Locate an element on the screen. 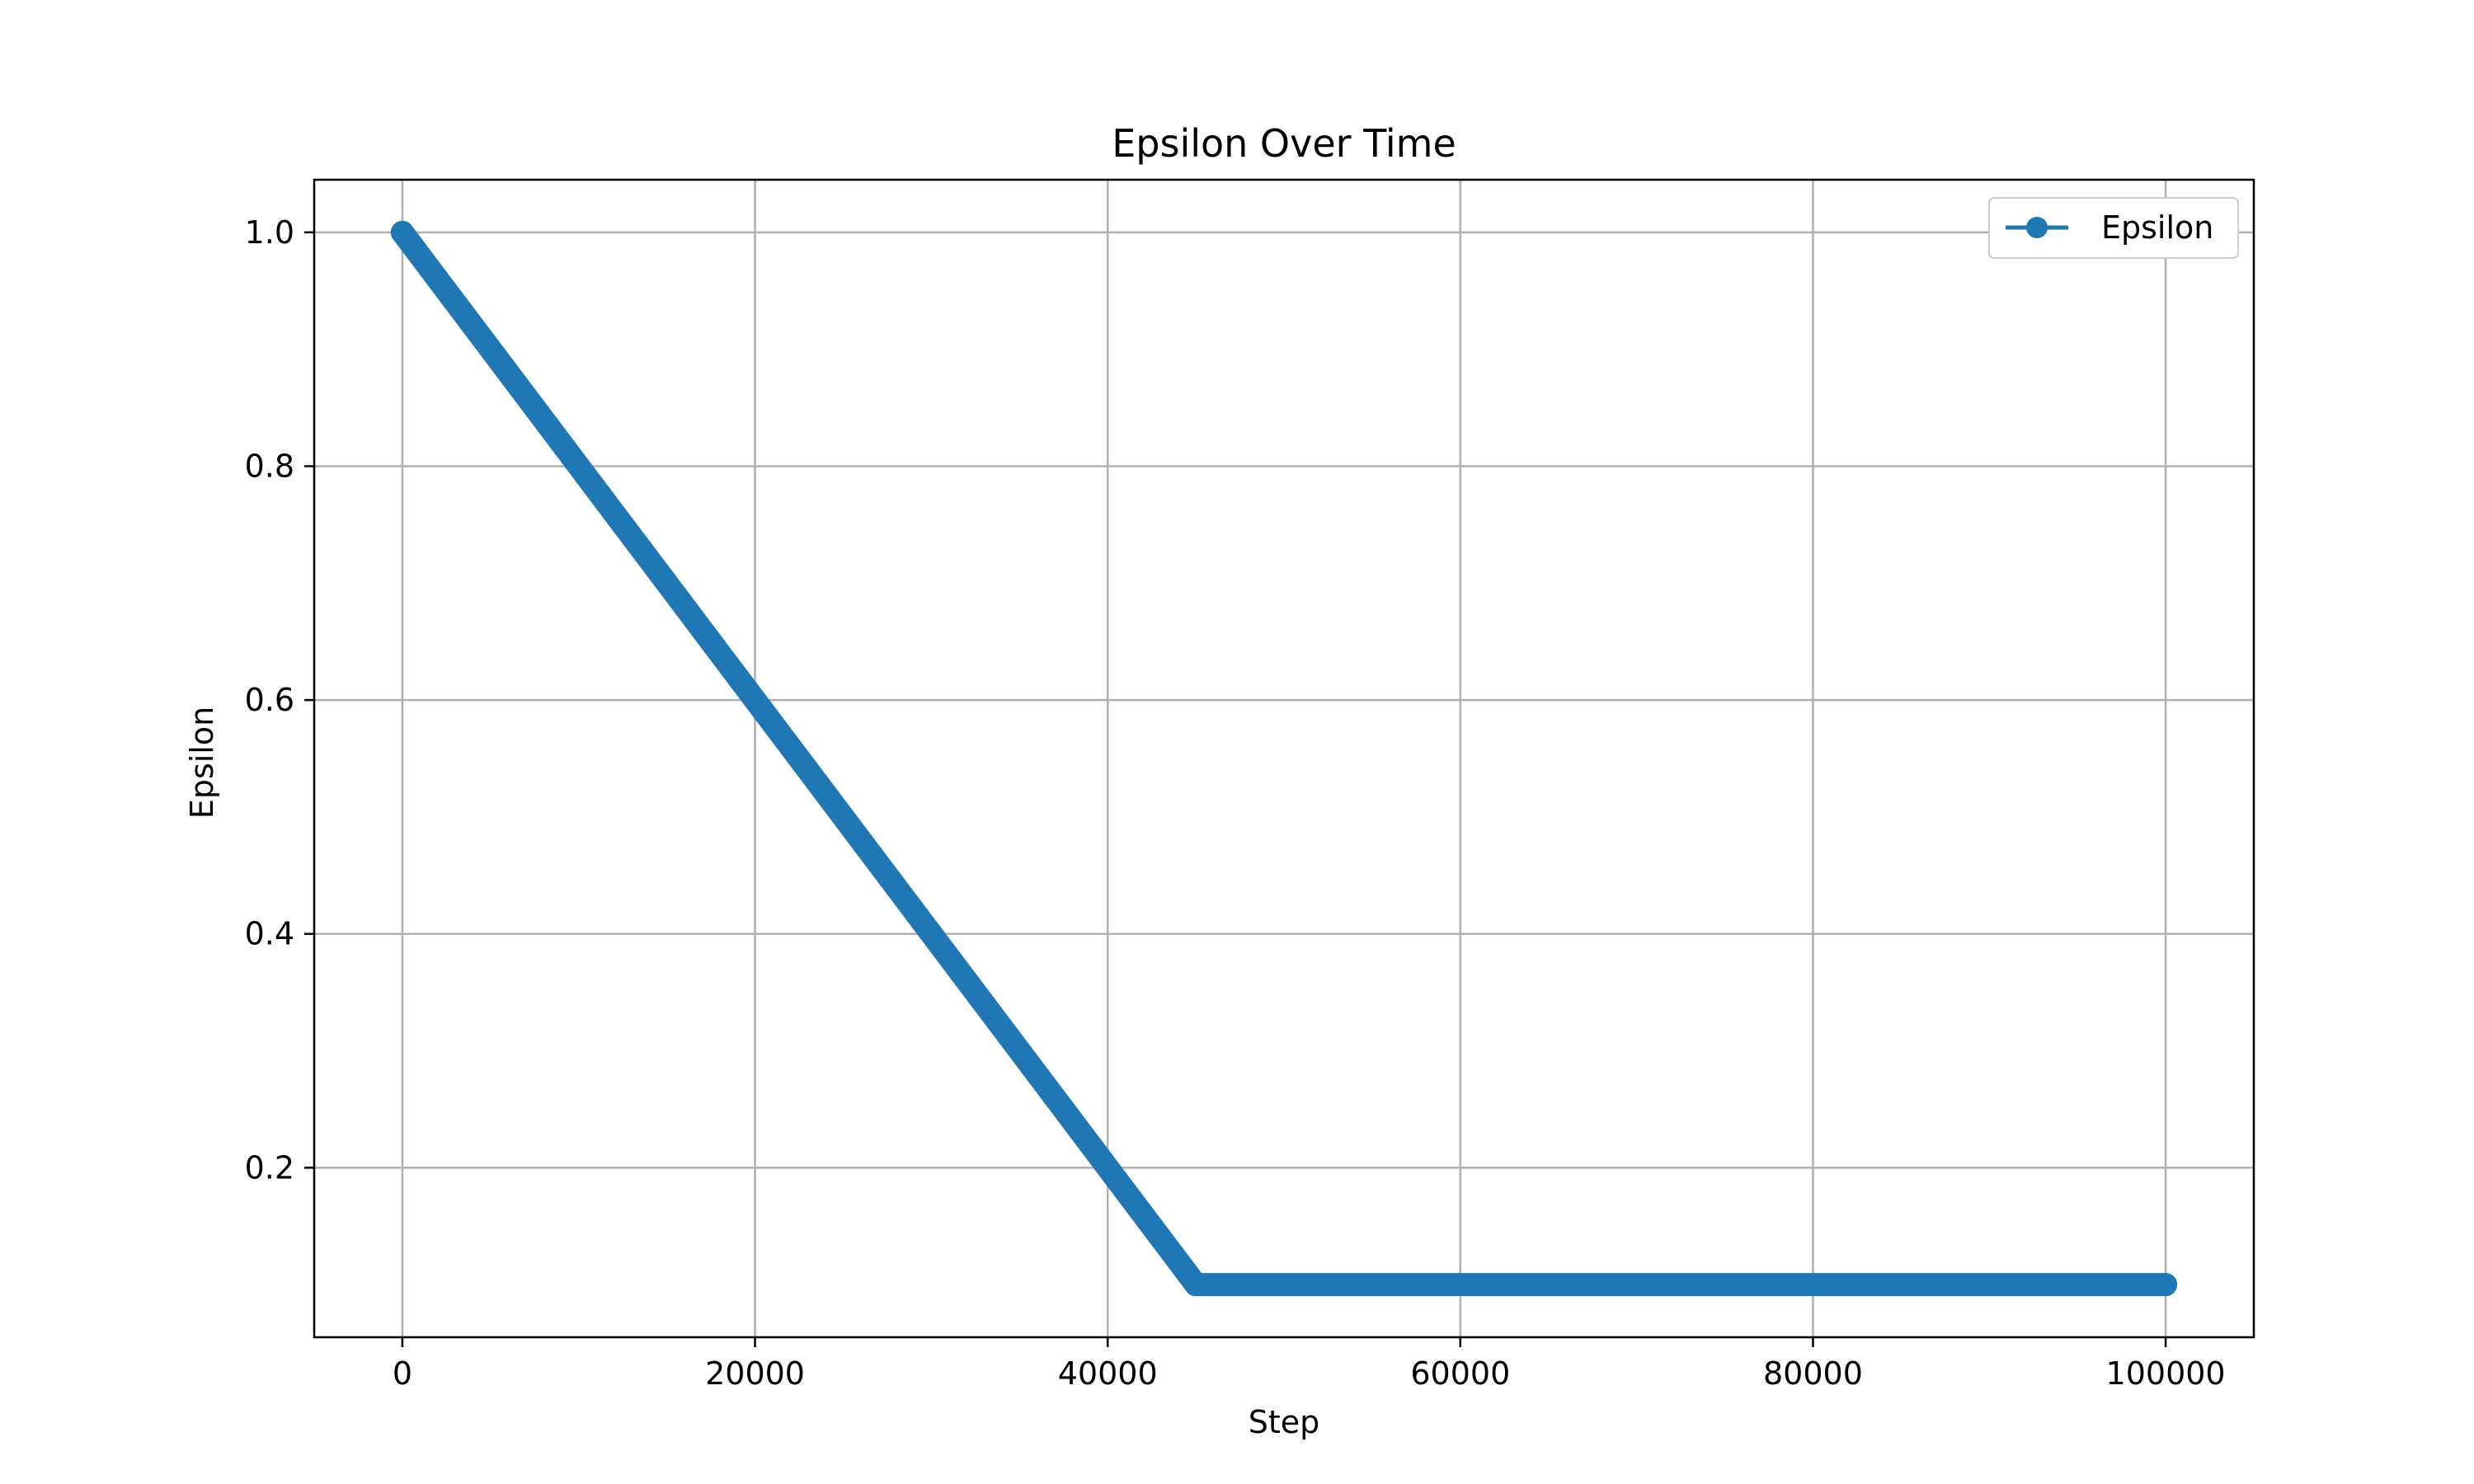 The height and width of the screenshot is (1484, 2474). legend: Epsilon is located at coordinates (2113, 228).